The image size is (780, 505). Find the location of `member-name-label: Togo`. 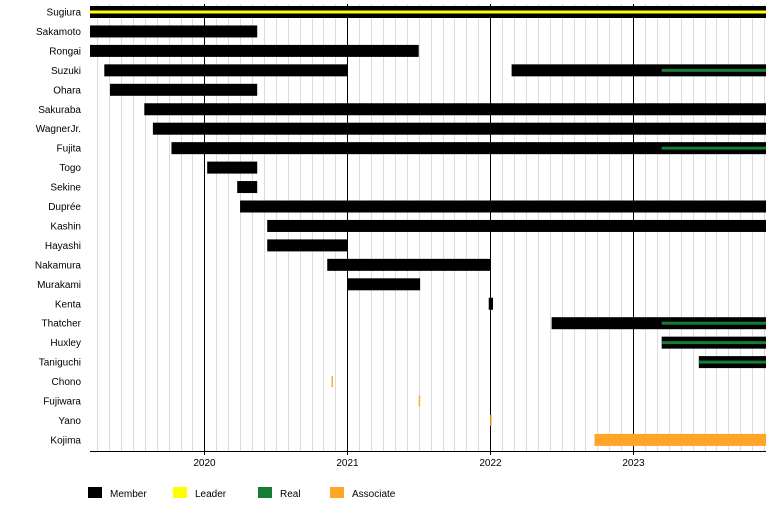

member-name-label: Togo is located at coordinates (70, 168).